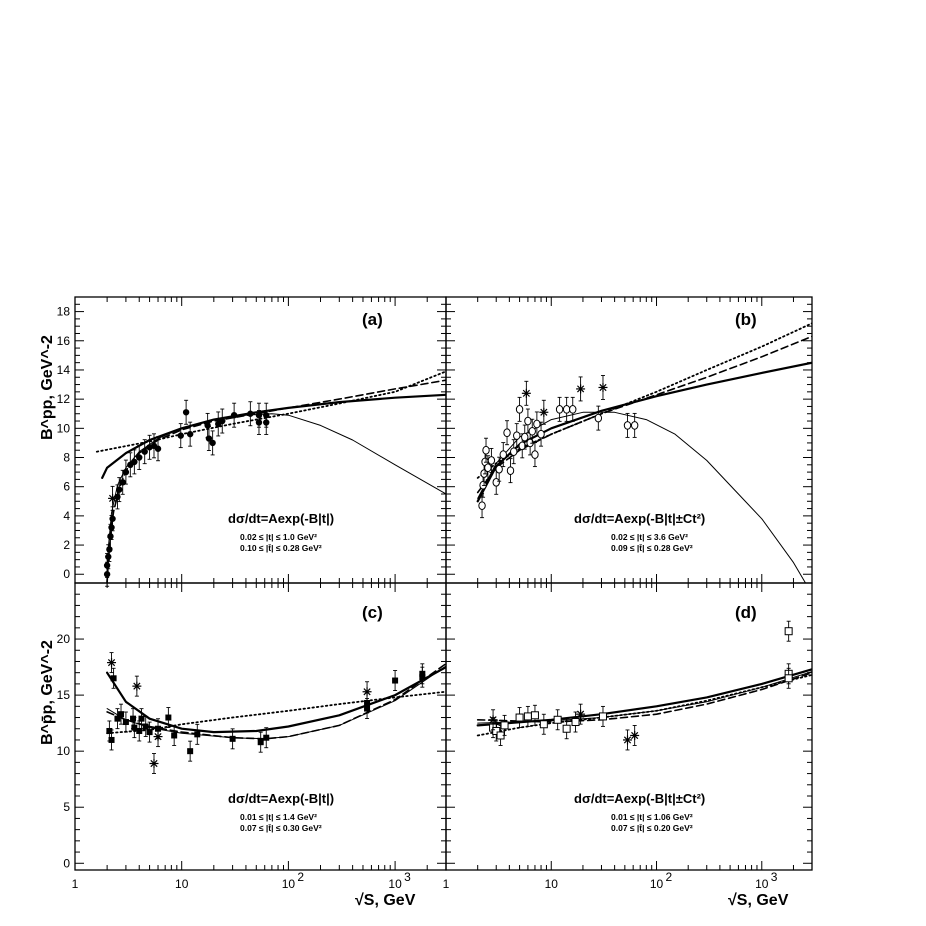 This screenshot has width=926, height=926. I want to click on fit-curve-dotted-b, so click(644, 400).